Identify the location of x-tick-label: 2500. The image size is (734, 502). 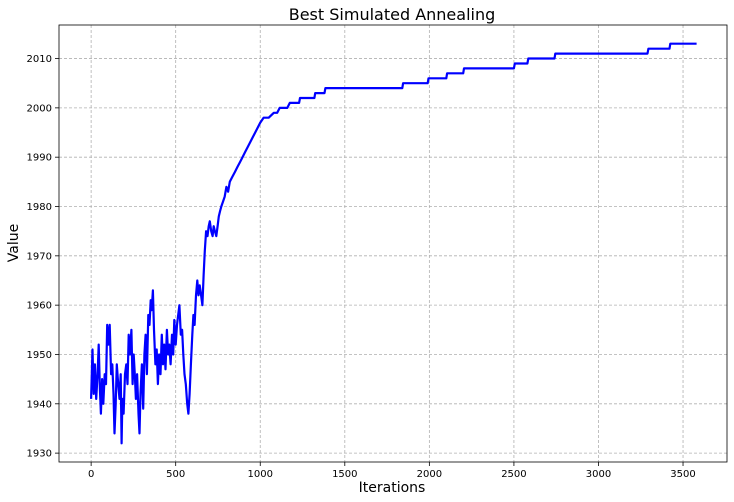
(513, 474).